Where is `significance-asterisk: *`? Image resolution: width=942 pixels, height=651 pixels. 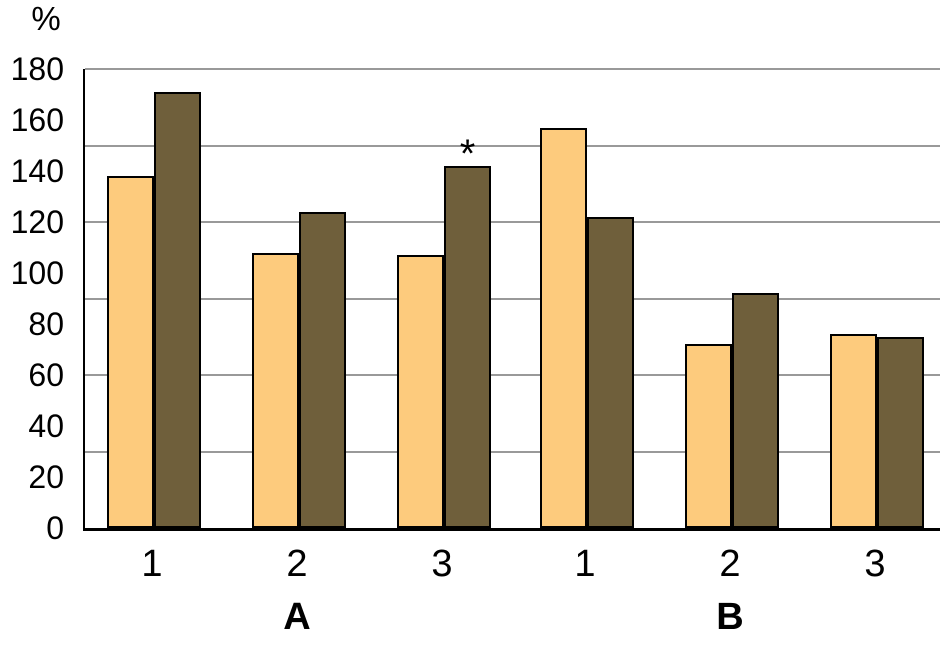
significance-asterisk: * is located at coordinates (467, 153).